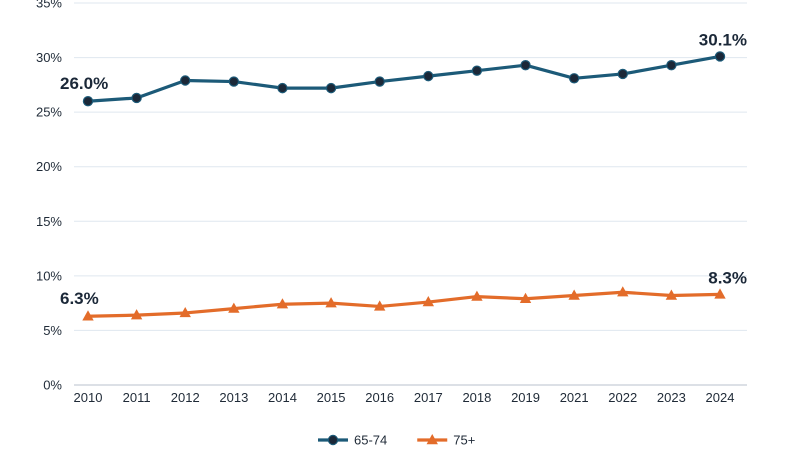 The width and height of the screenshot is (811, 451). Describe the element at coordinates (331, 397) in the screenshot. I see `x-tick-label: 2015` at that location.